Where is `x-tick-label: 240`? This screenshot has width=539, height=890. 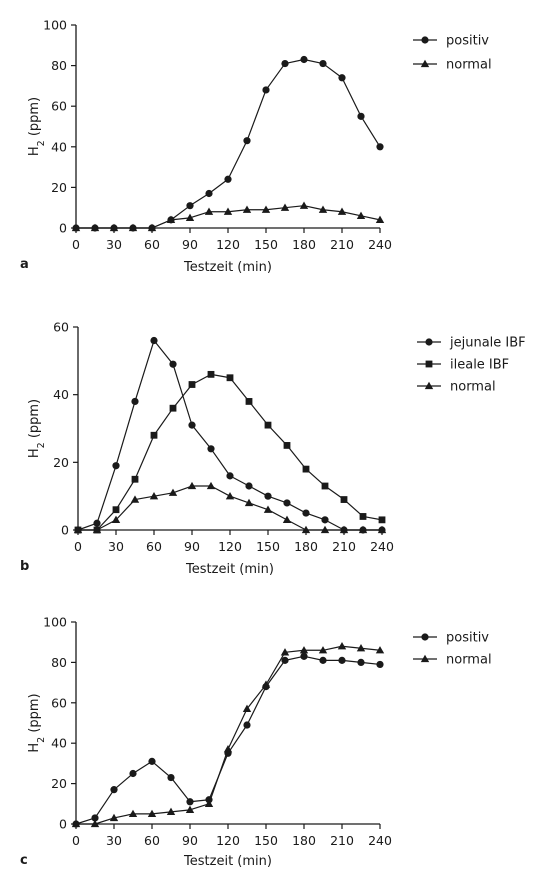 x-tick-label: 240 is located at coordinates (380, 840).